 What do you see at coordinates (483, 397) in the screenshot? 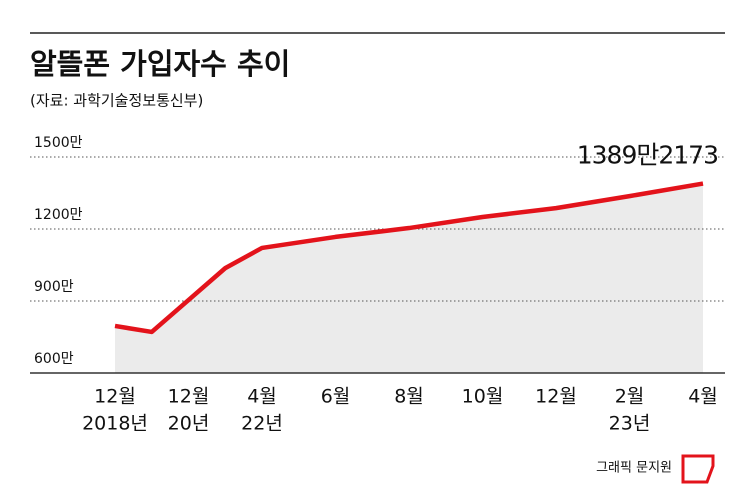
I see `x-tick-label: 10월` at bounding box center [483, 397].